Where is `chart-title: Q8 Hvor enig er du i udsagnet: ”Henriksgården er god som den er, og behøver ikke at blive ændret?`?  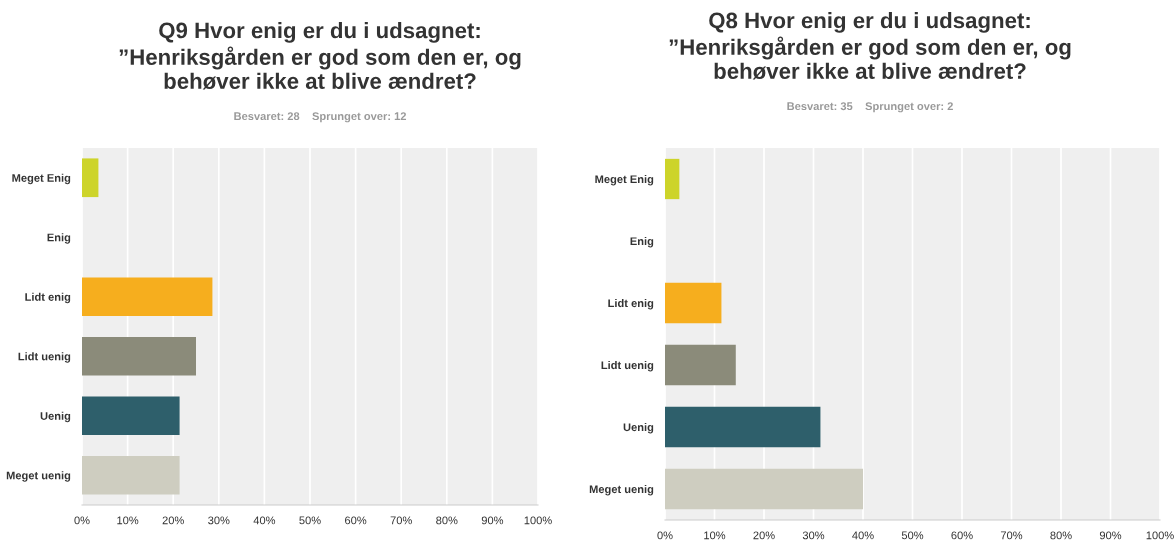 chart-title: Q8 Hvor enig er du i udsagnet: ”Henriksgården er god som den er, og behøver ikke at blive ændret? is located at coordinates (870, 46).